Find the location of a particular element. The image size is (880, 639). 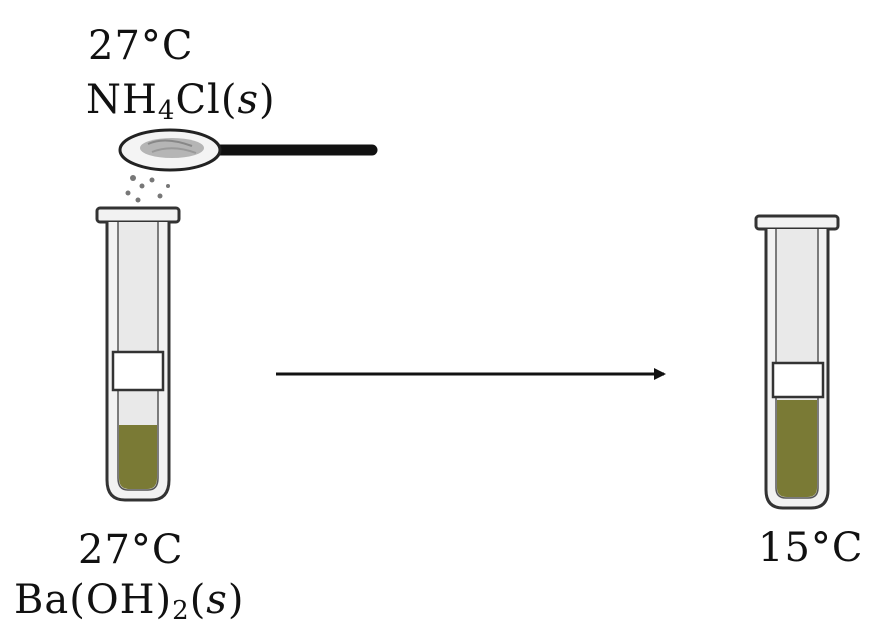

tube-temperature-label: 27°C is located at coordinates (131, 550).